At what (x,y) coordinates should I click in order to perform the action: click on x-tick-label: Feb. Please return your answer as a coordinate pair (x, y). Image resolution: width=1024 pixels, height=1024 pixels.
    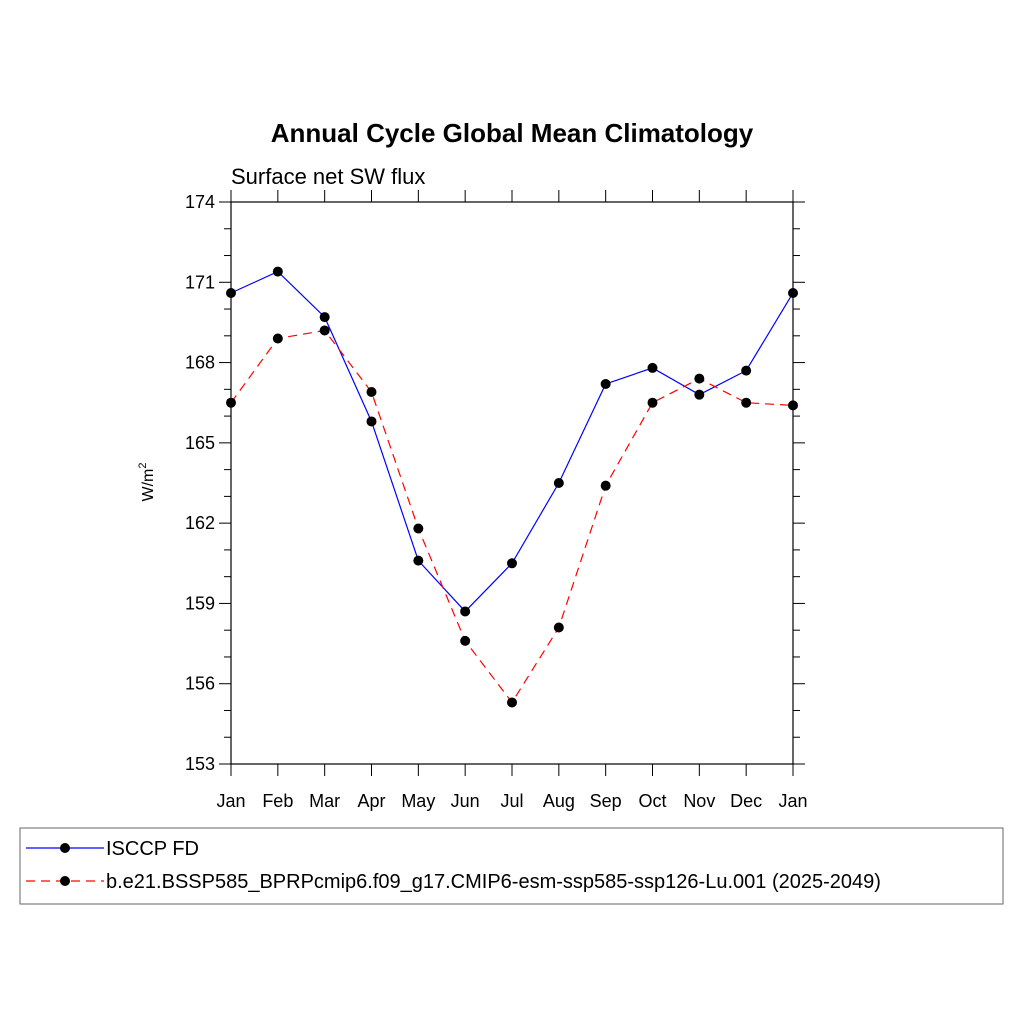
    Looking at the image, I should click on (277, 801).